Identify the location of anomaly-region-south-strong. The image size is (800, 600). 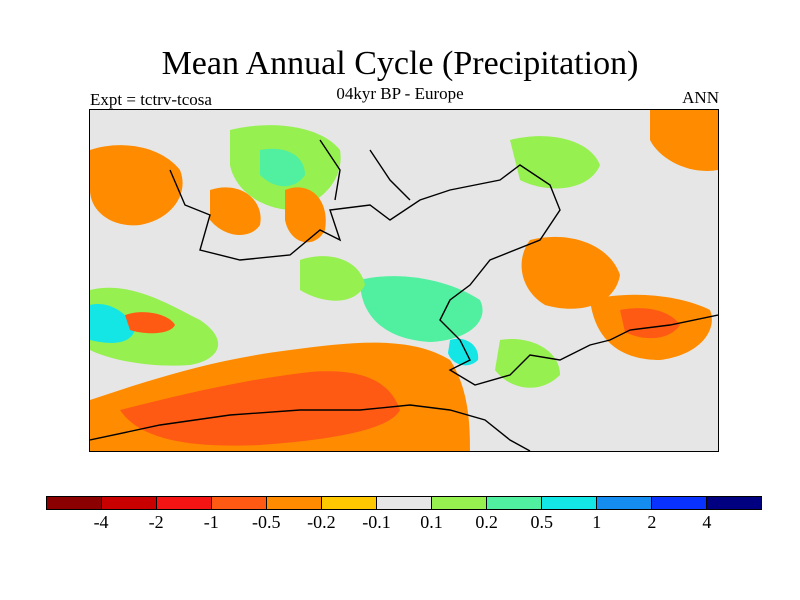
(260, 408).